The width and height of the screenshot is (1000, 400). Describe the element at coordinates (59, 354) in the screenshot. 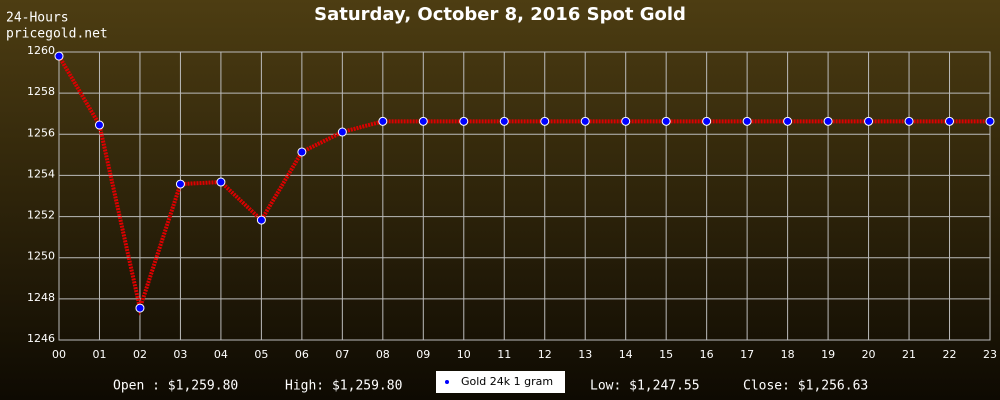

I see `x-tick-label: 00` at that location.